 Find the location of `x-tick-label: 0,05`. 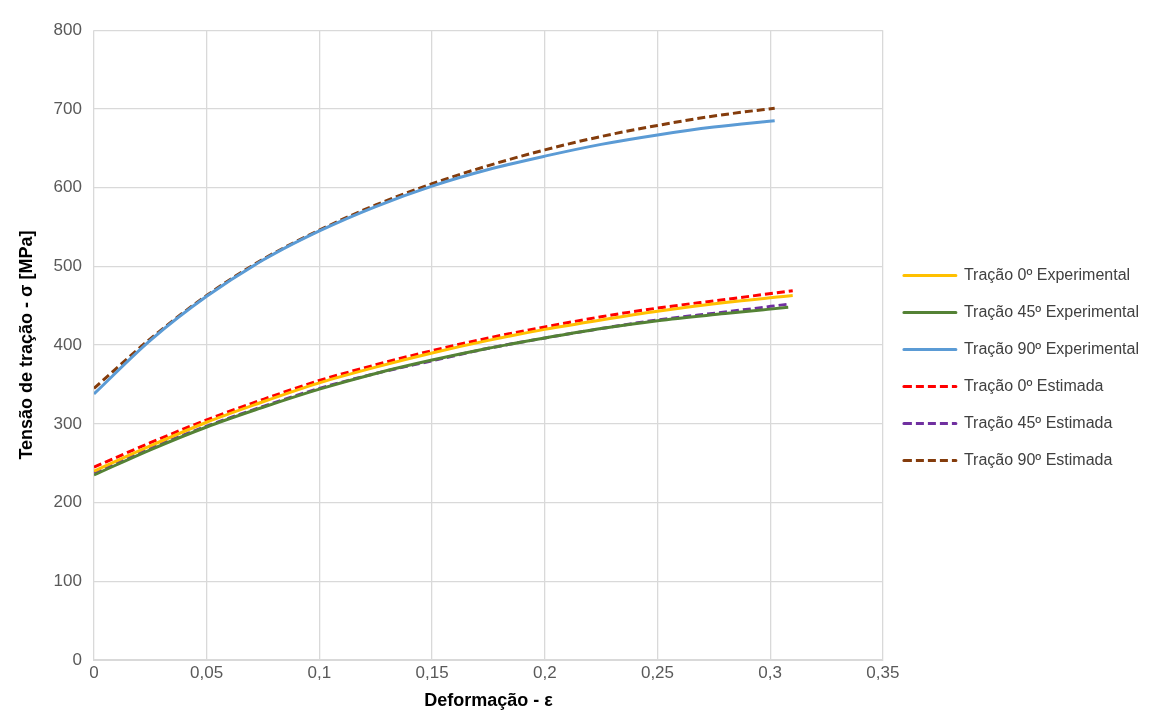

x-tick-label: 0,05 is located at coordinates (207, 672).